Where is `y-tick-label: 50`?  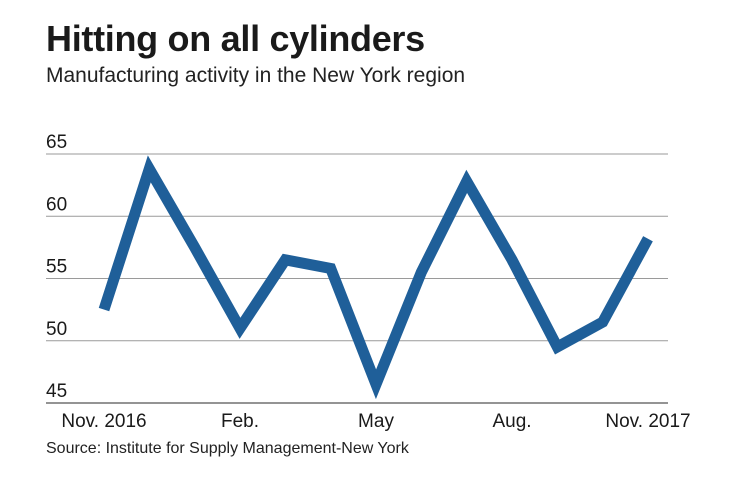
y-tick-label: 50 is located at coordinates (56, 329).